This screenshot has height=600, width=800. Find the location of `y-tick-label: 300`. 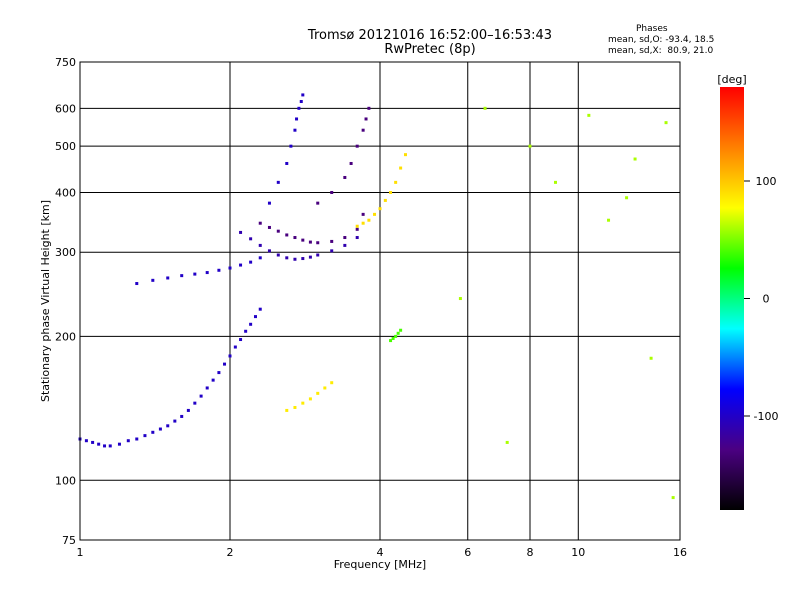

y-tick-label: 300 is located at coordinates (65, 252).